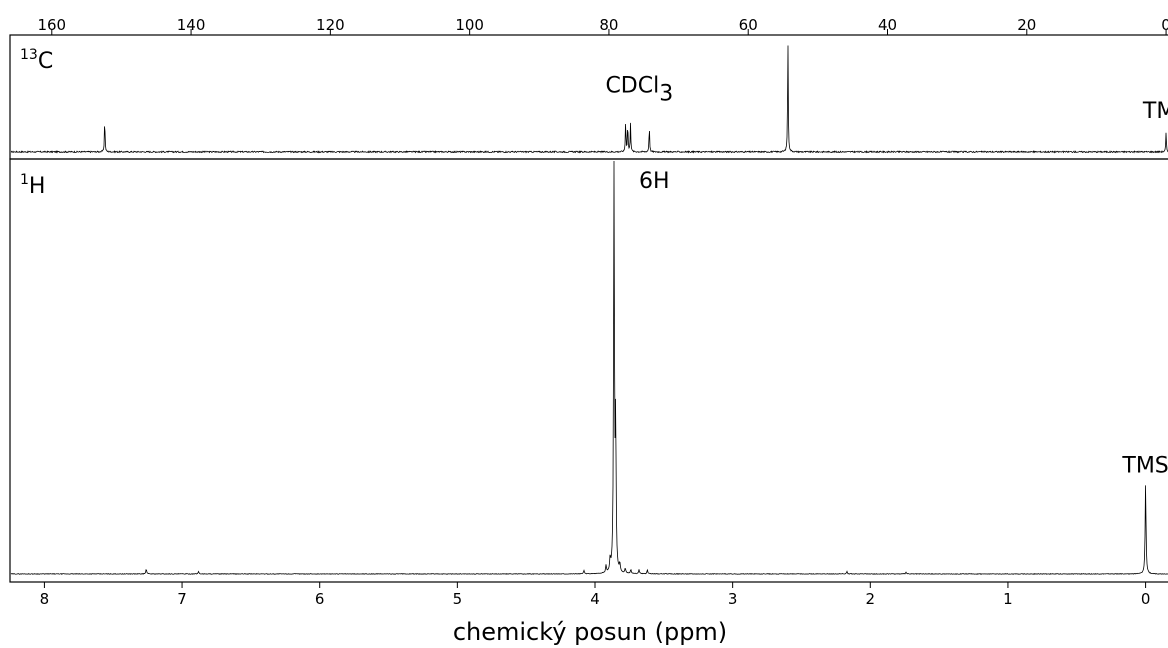  Describe the element at coordinates (24, 180) in the screenshot. I see `h1-mass-number: 1` at that location.